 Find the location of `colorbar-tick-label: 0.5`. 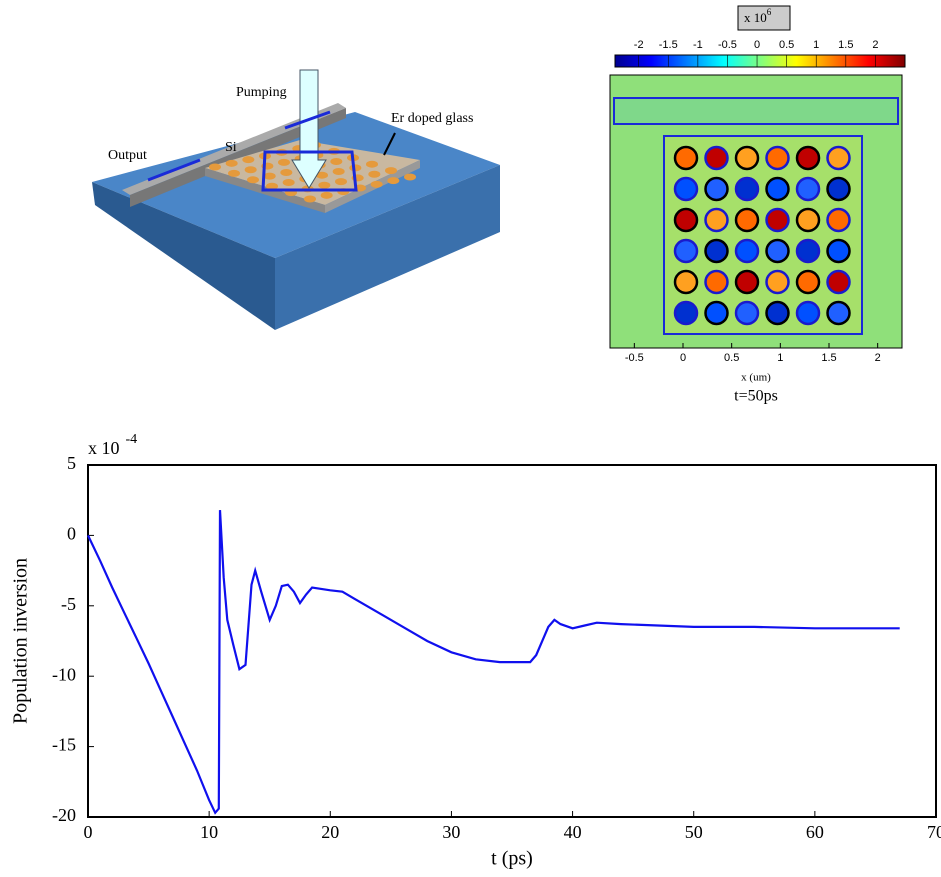

colorbar-tick-label: 0.5 is located at coordinates (786, 45).